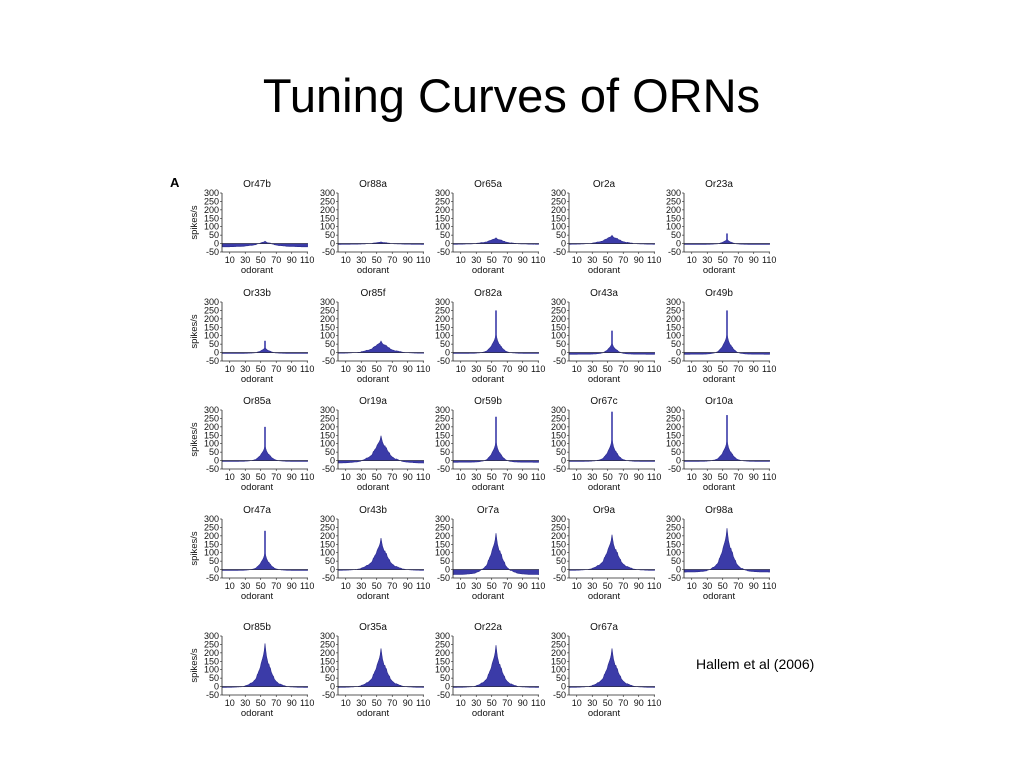 Image resolution: width=1023 pixels, height=767 pixels. I want to click on panel-title: Or7a, so click(488, 510).